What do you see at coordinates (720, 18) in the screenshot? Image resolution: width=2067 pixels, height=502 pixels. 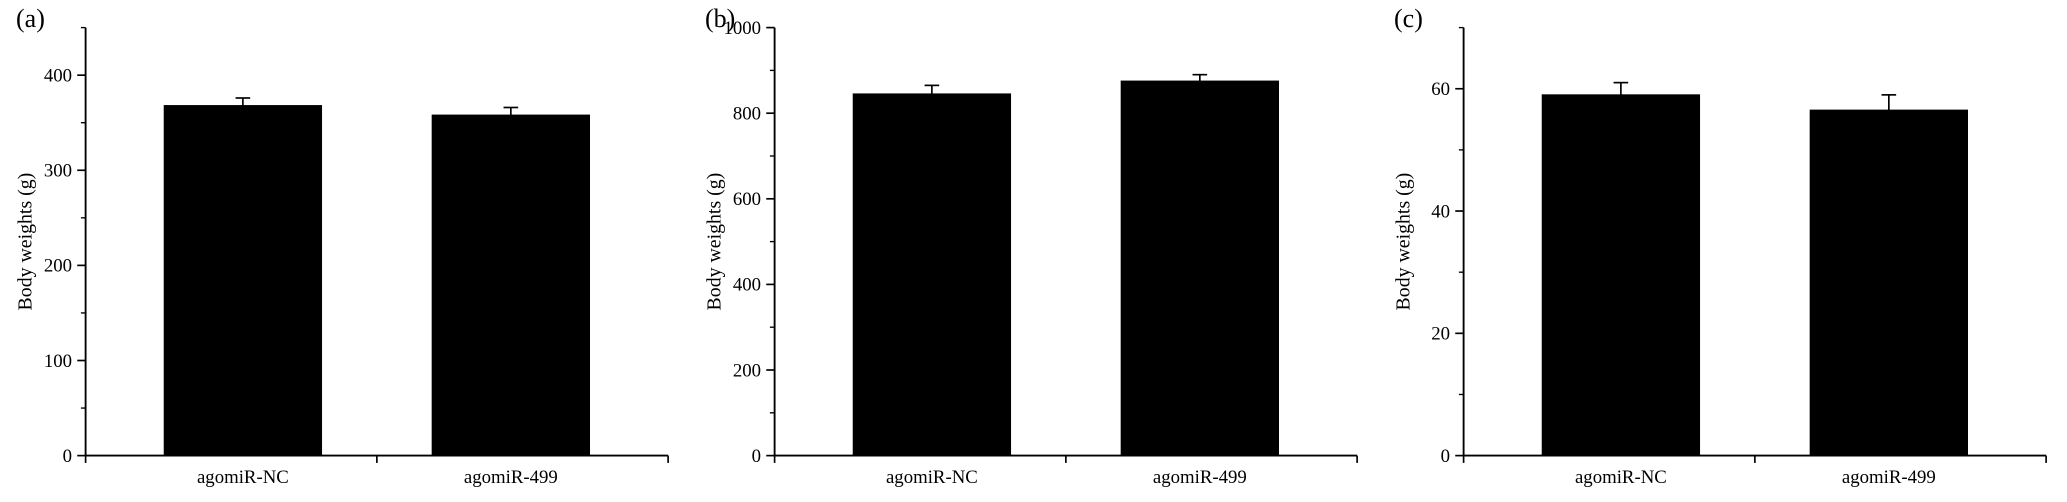 I see `panel-b-label: (b)` at bounding box center [720, 18].